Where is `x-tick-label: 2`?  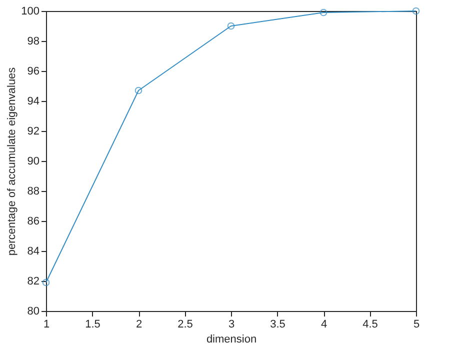
x-tick-label: 2 is located at coordinates (139, 324).